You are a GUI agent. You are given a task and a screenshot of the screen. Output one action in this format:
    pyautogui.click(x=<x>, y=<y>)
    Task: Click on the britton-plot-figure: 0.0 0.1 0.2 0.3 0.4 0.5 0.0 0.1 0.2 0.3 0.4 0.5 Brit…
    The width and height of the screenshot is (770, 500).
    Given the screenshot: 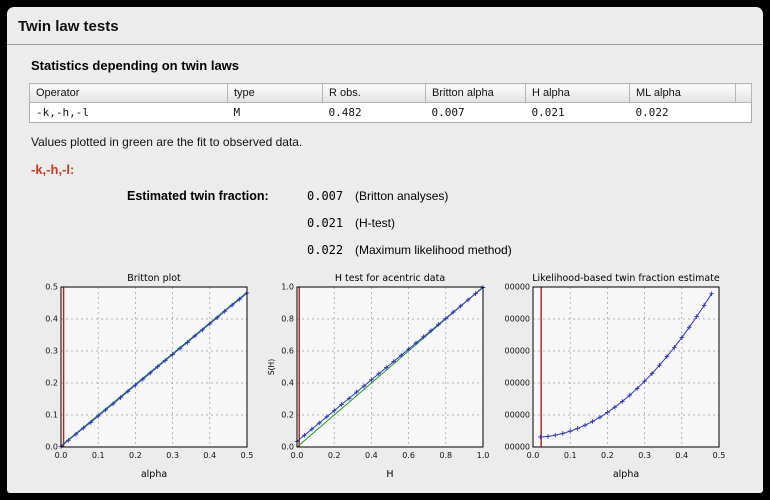 What is the action you would take?
    pyautogui.click(x=143, y=376)
    